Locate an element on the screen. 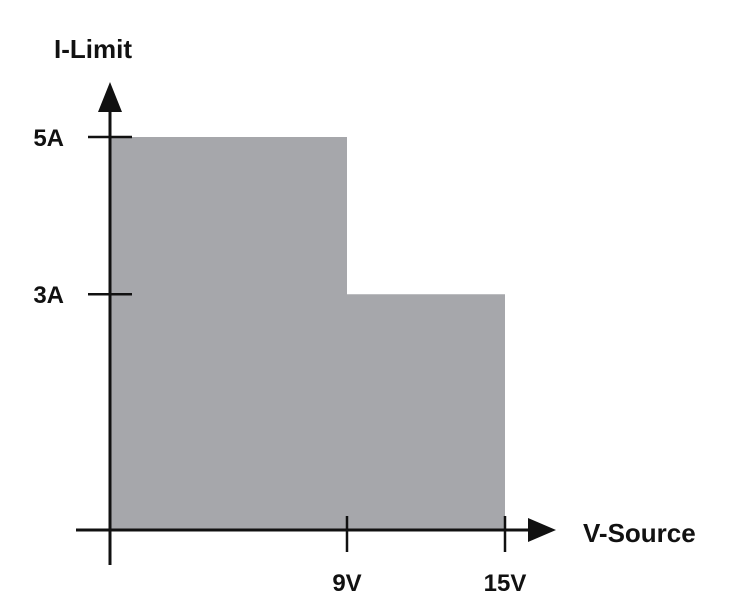  y-axis-arrowhead is located at coordinates (110, 97).